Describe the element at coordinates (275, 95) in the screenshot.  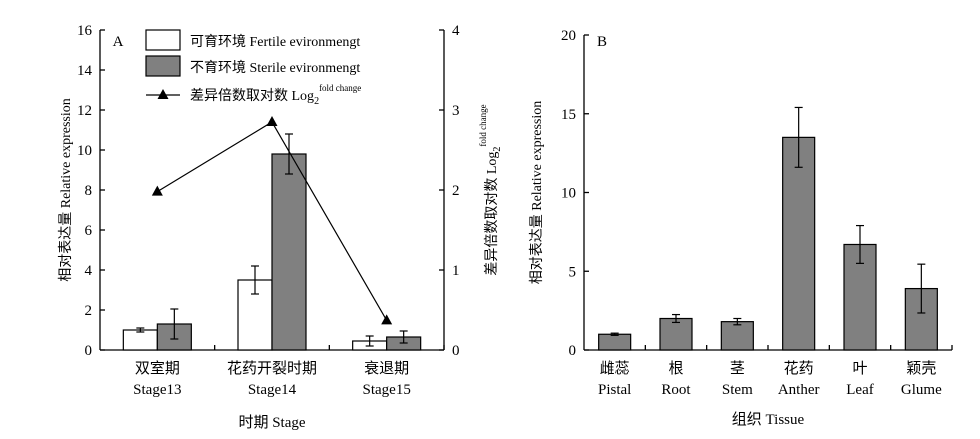
I see `legend-label-fold-change: 差异倍数取对数 Log2fold change` at that location.